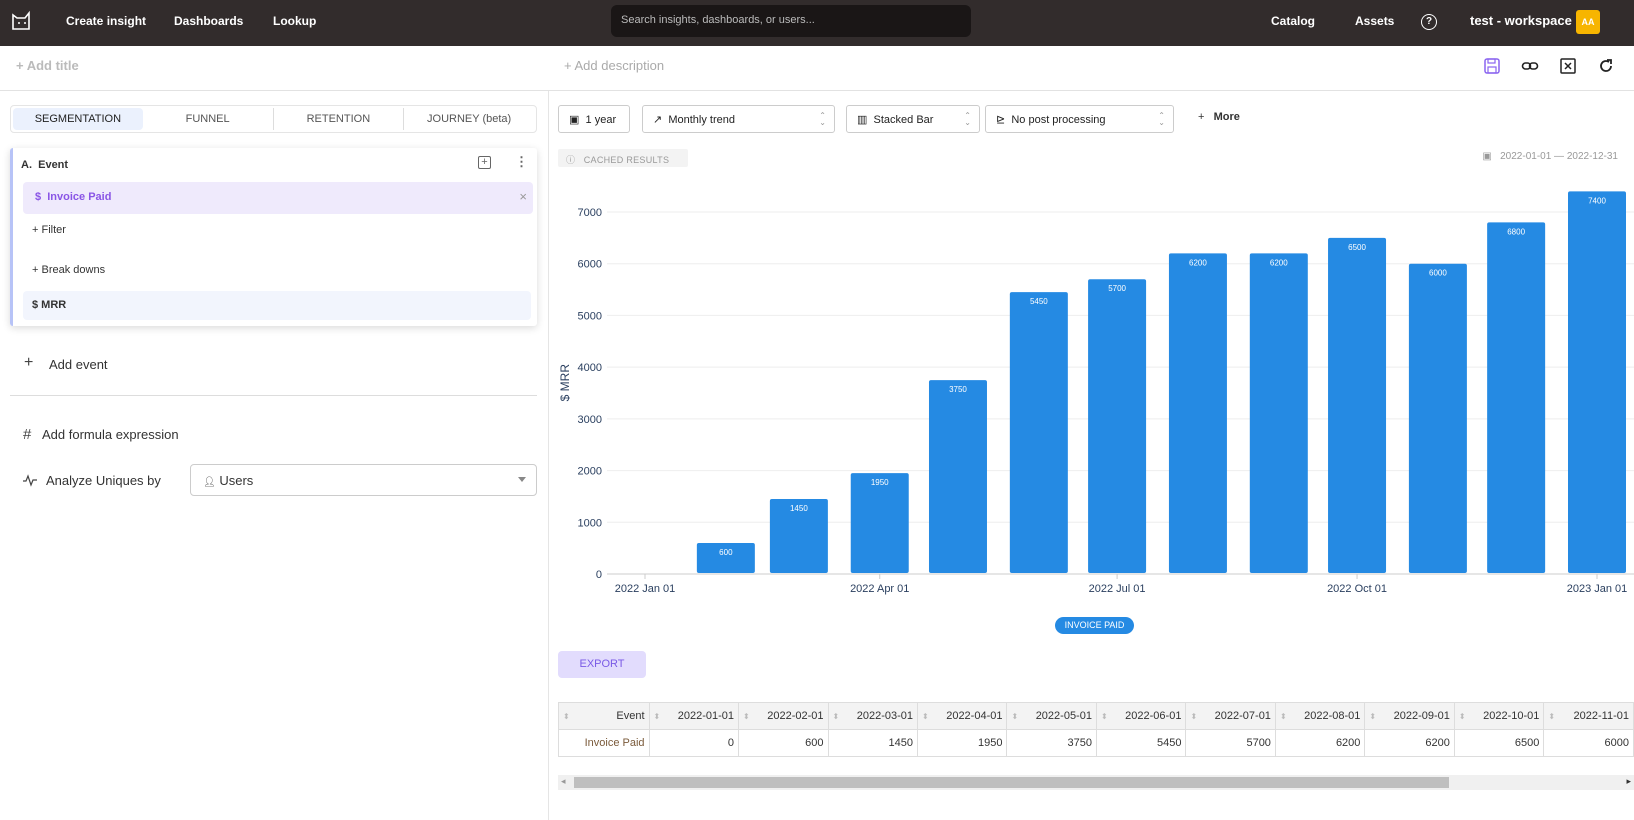 The height and width of the screenshot is (820, 1634). What do you see at coordinates (1320, 743) in the screenshot?
I see `table-cell: 6200` at bounding box center [1320, 743].